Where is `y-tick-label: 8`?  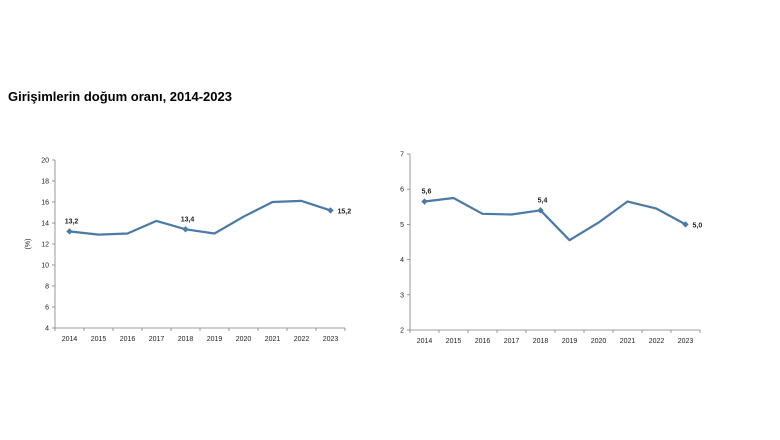
y-tick-label: 8 is located at coordinates (47, 287).